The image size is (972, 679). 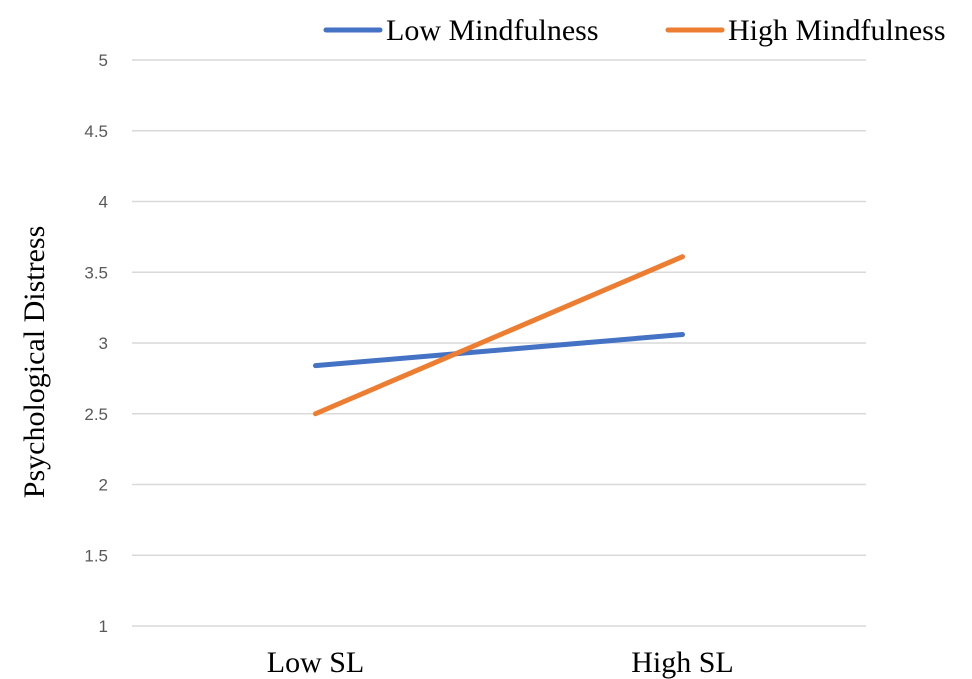 What do you see at coordinates (634, 30) in the screenshot?
I see `legend: Low Mindfulness High Mindfulness` at bounding box center [634, 30].